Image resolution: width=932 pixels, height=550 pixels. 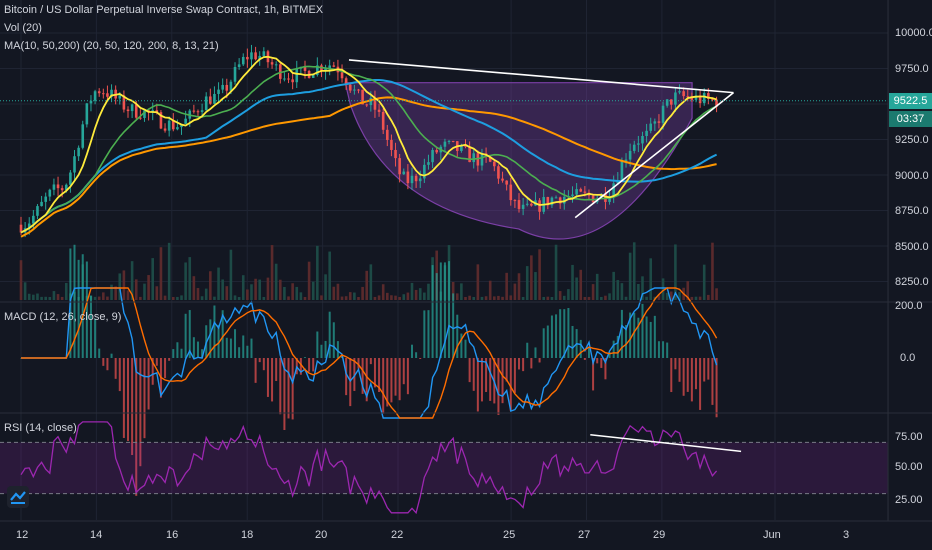 What do you see at coordinates (22, 535) in the screenshot?
I see `time-tick: 12` at bounding box center [22, 535].